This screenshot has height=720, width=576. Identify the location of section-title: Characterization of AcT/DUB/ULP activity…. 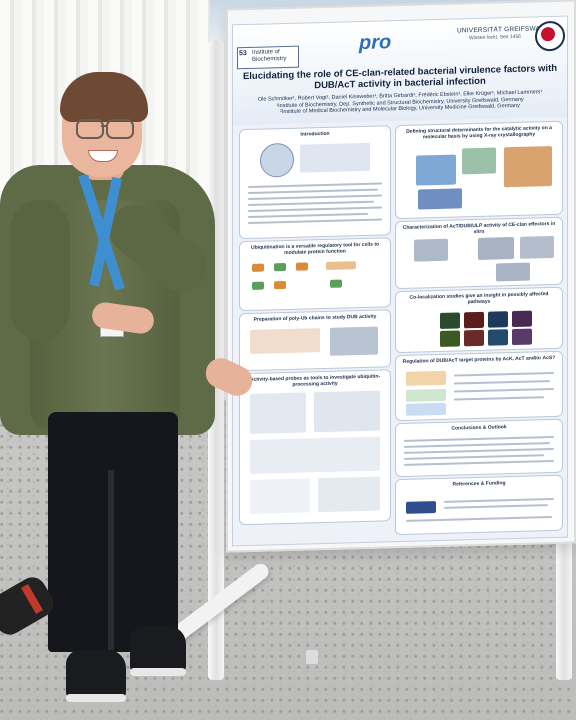
(479, 228).